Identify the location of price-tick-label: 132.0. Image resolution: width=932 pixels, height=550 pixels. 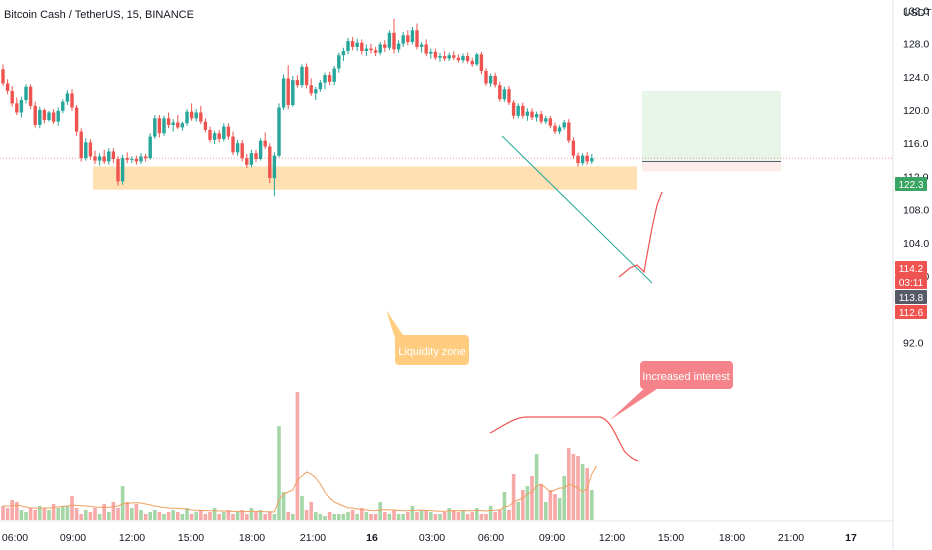
(916, 11).